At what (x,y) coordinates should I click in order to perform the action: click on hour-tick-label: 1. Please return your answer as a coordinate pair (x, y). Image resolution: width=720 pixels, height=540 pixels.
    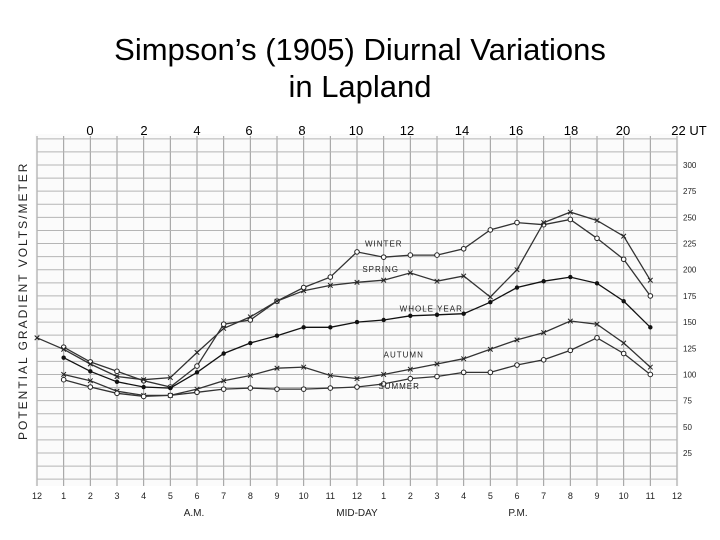
    Looking at the image, I should click on (63, 496).